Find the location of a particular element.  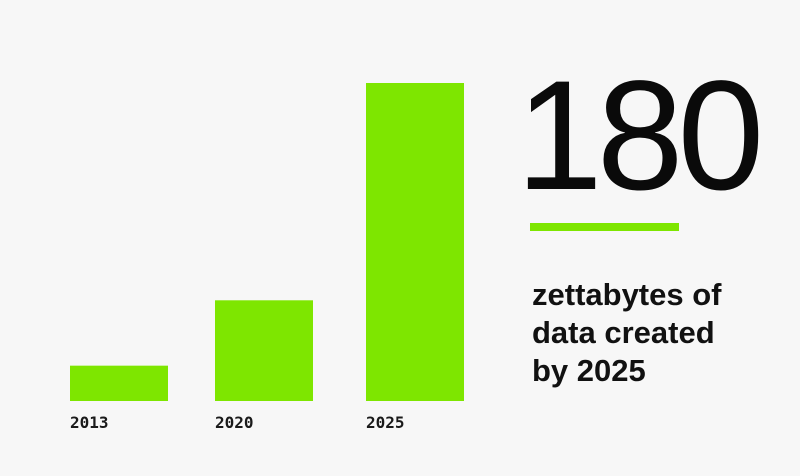

bar-2020 is located at coordinates (264, 350).